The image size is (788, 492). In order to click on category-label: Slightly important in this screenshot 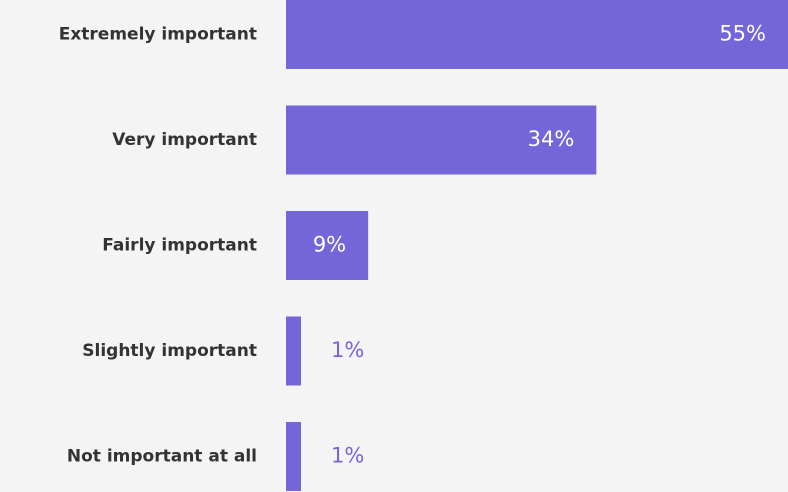, I will do `click(169, 351)`.